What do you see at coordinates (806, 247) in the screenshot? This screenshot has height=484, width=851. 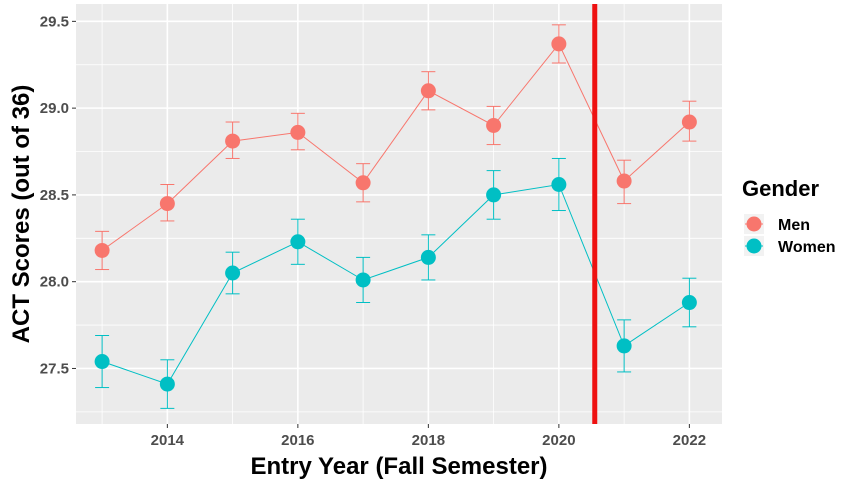 I see `legend-label-women: Women` at bounding box center [806, 247].